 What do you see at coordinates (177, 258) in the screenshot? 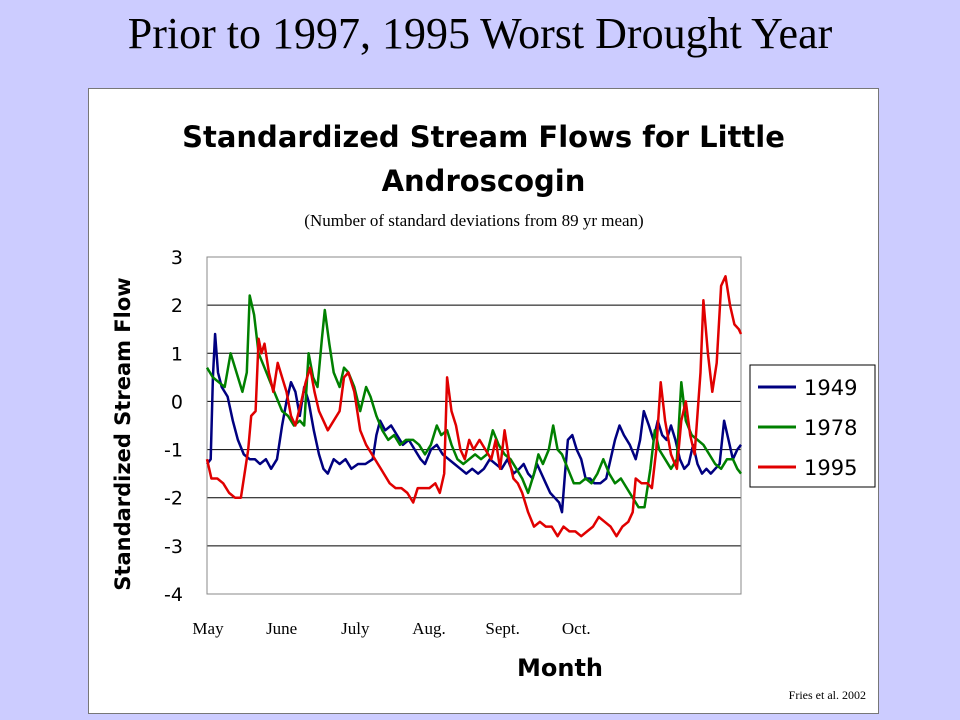
I see `y-tick-label: 3` at bounding box center [177, 258].